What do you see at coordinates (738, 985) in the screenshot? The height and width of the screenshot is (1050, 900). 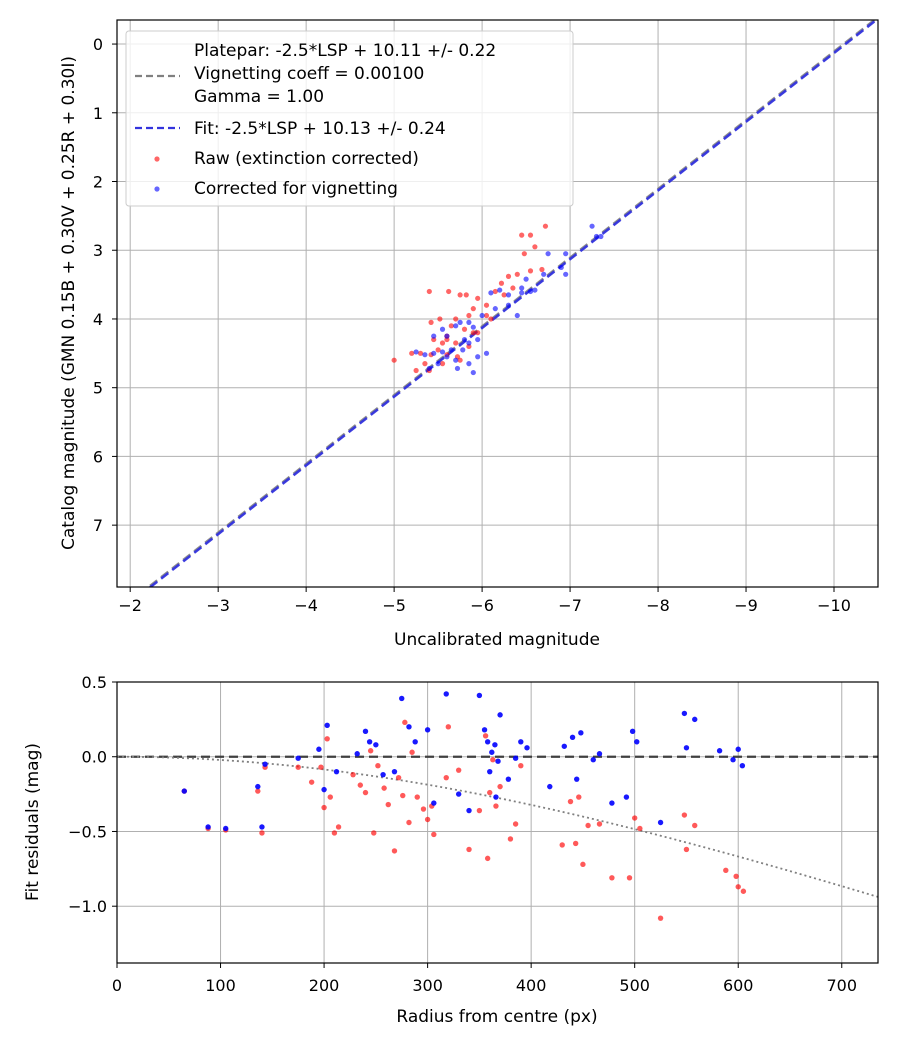 I see `bottom-x-tick-label: 600` at bounding box center [738, 985].